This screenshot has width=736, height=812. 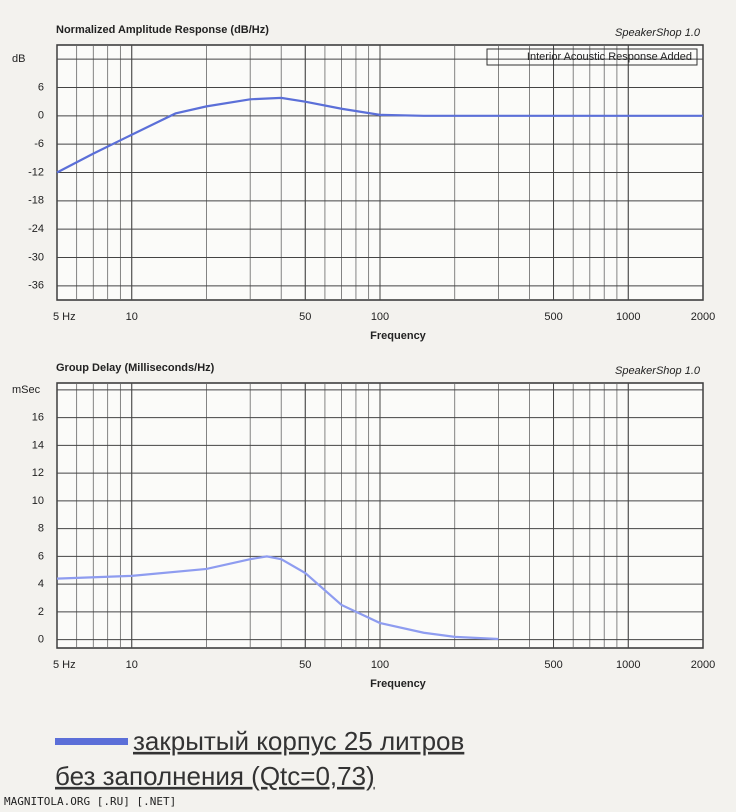 I want to click on chart-title: Normalized Amplitude Response (dB/Hz), so click(x=162, y=30).